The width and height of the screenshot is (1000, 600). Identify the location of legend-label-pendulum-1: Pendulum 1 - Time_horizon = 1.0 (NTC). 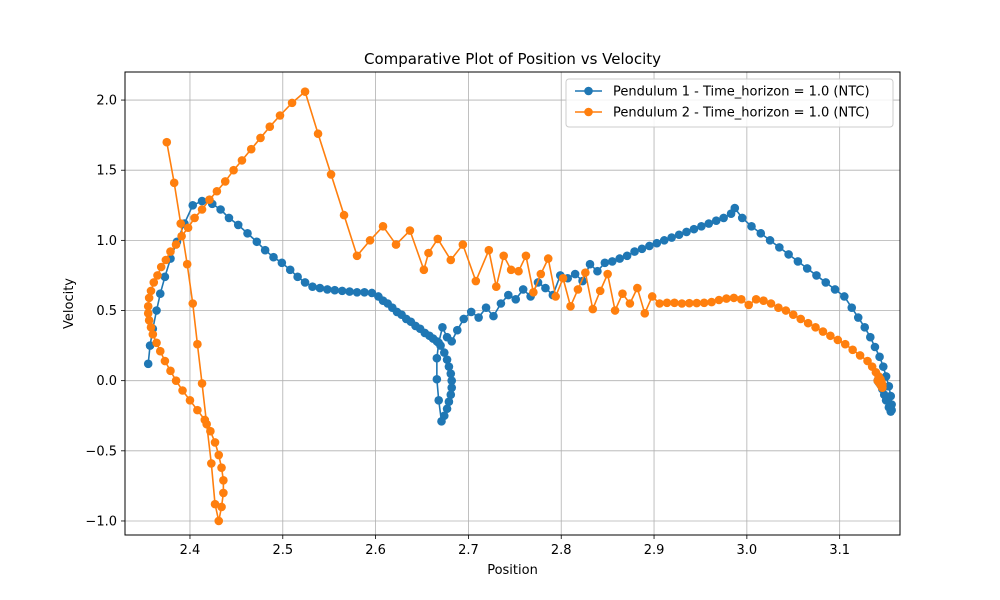
(741, 92).